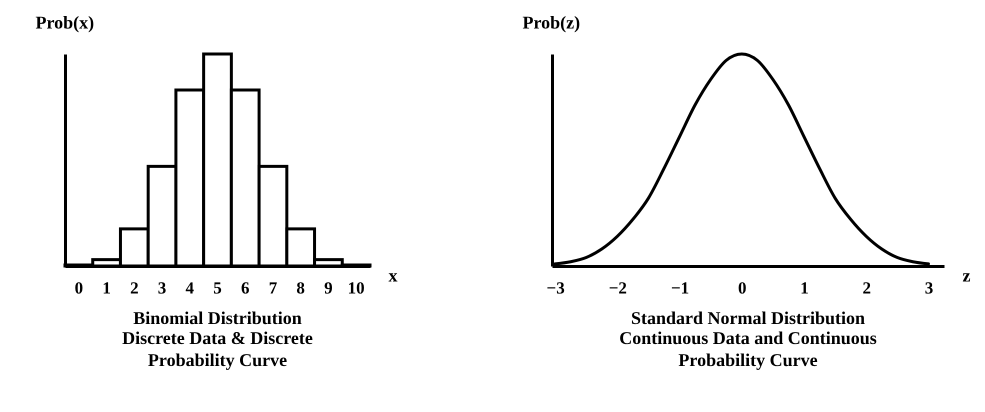 The height and width of the screenshot is (412, 985). I want to click on x-tick-label: 10, so click(356, 288).